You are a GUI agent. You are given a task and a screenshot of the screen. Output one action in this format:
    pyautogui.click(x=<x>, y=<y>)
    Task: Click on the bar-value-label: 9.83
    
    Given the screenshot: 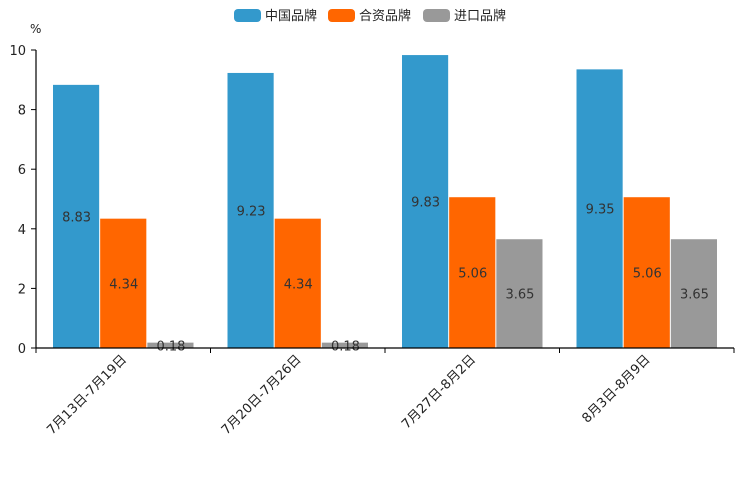 What is the action you would take?
    pyautogui.click(x=425, y=203)
    